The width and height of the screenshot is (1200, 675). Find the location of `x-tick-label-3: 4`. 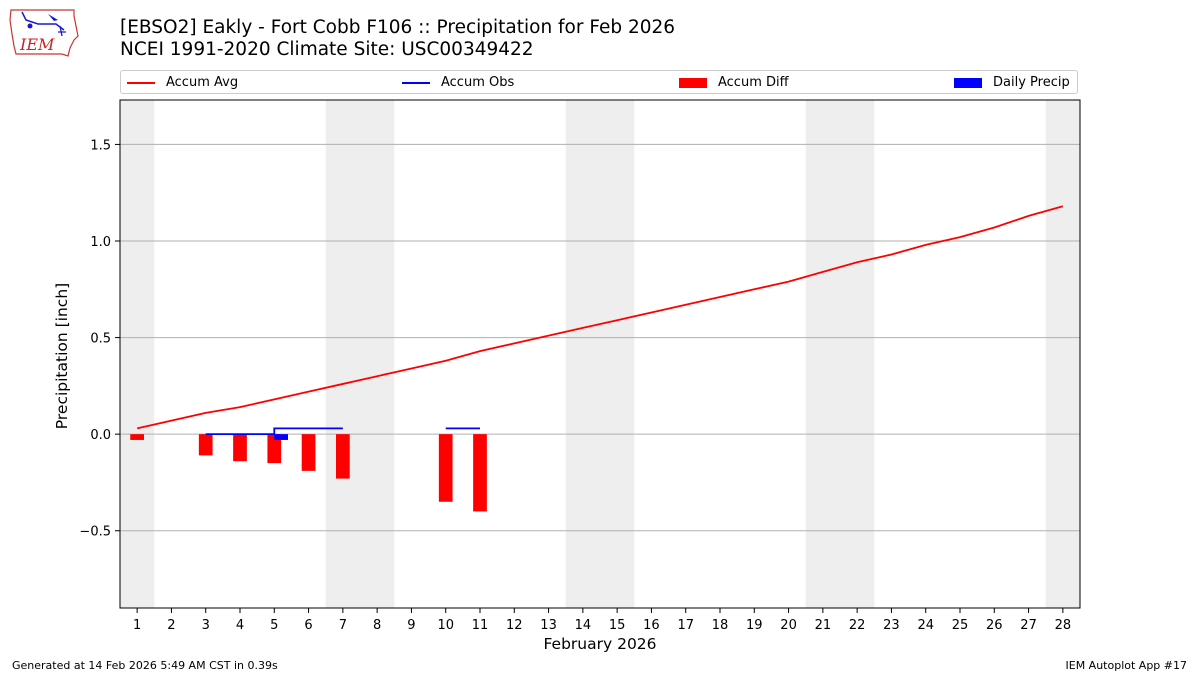

x-tick-label-3: 4 is located at coordinates (240, 625).